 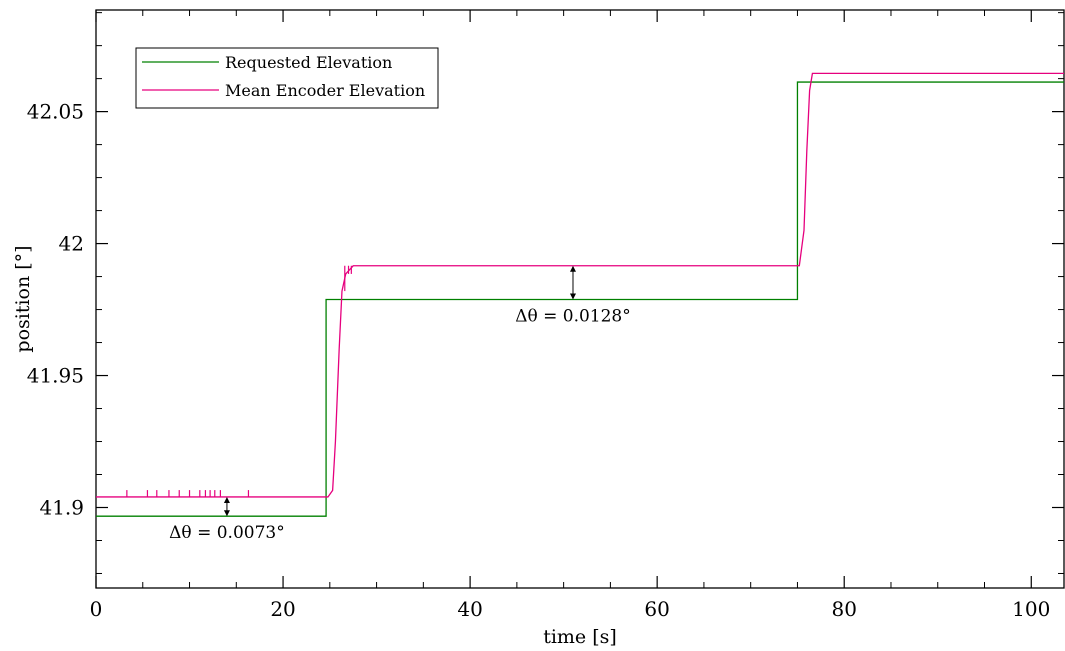 What do you see at coordinates (325, 90) in the screenshot?
I see `legend-label-mean-encoder-elevation: Mean Encoder Elevation` at bounding box center [325, 90].